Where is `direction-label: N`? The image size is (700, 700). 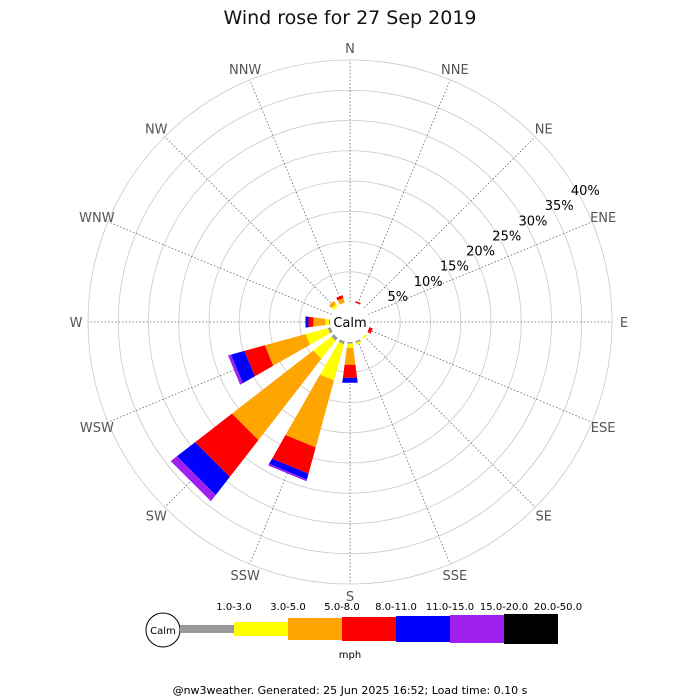 direction-label: N is located at coordinates (350, 49).